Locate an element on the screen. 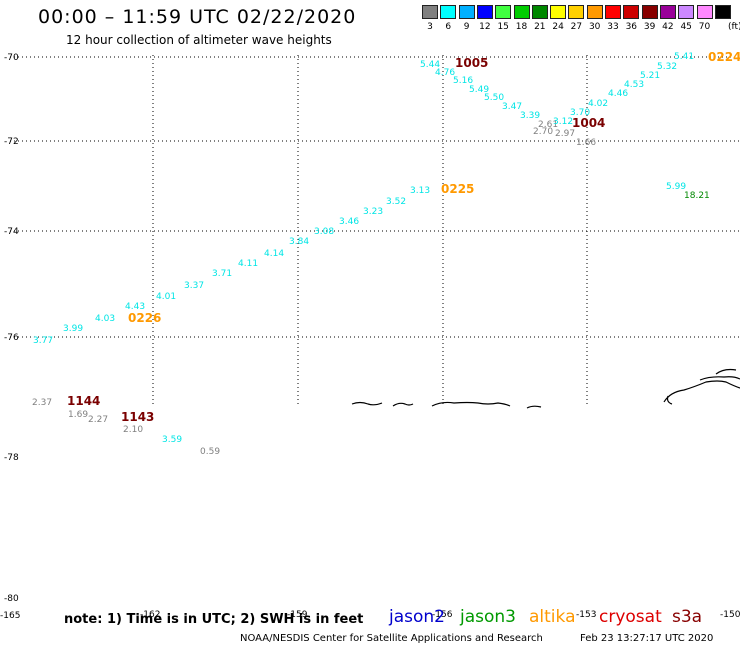 The height and width of the screenshot is (650, 740). latitude-label: -76 is located at coordinates (11, 338).